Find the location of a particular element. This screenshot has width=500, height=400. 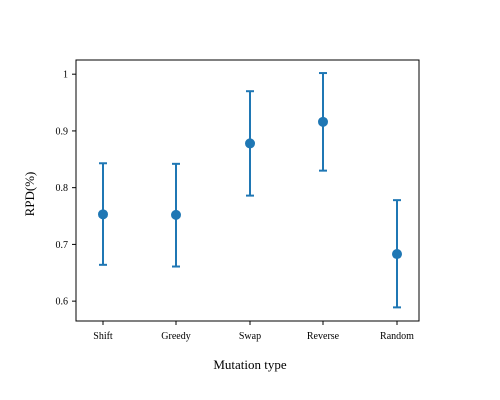

y-axis: 0.6 0.7 0.8 0.9 1 is located at coordinates (66, 189).